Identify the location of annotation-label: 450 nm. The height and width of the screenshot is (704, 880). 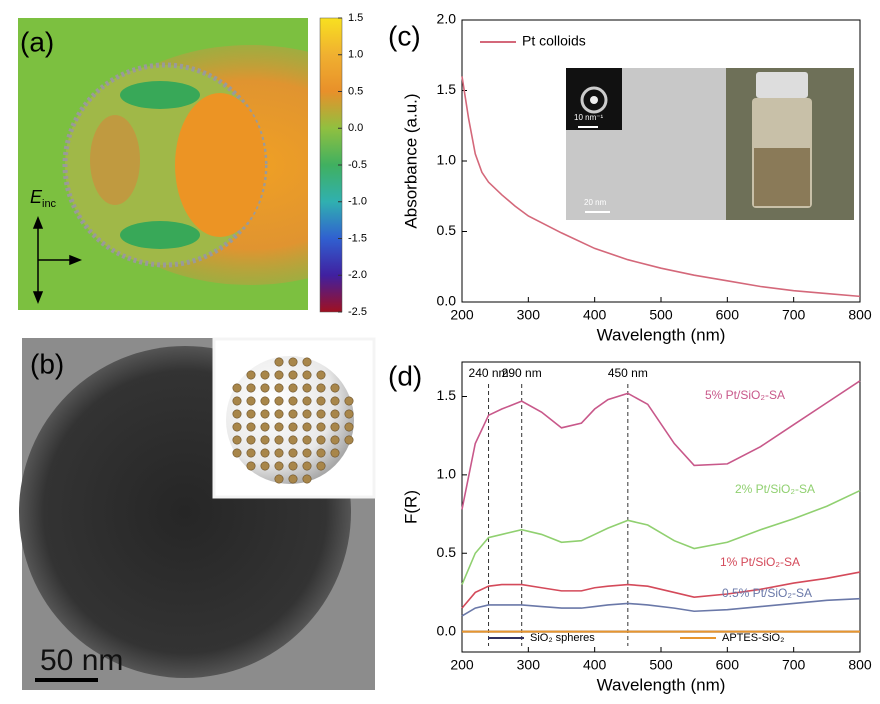
(628, 373).